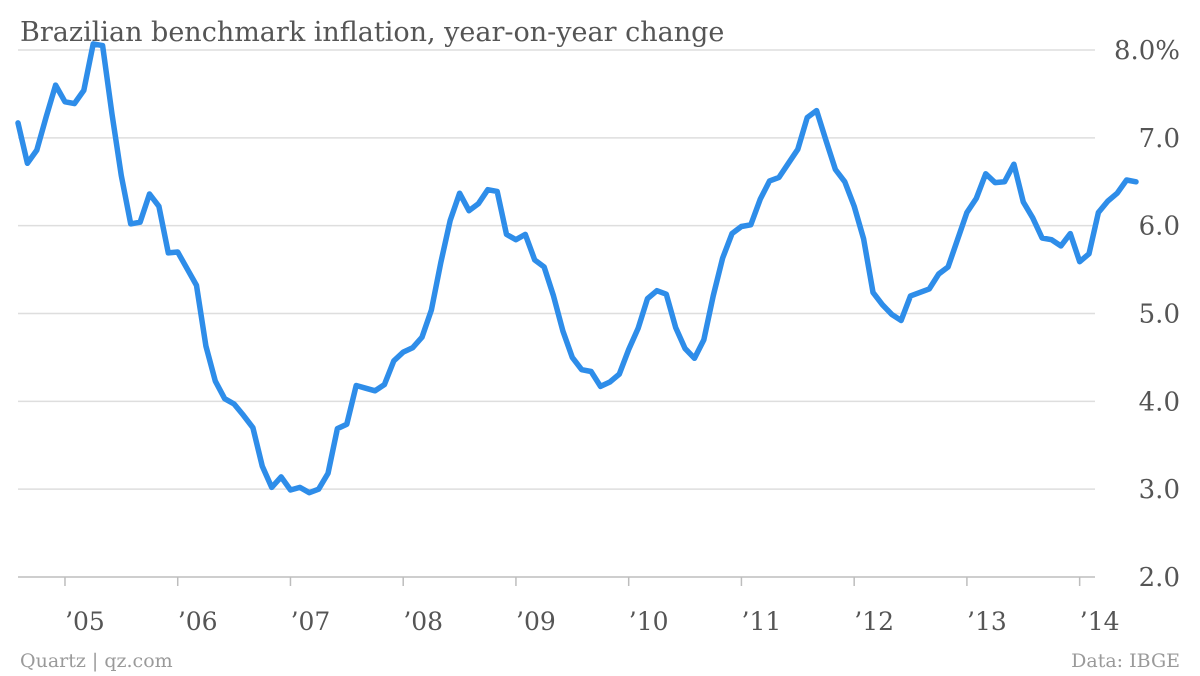  What do you see at coordinates (96, 661) in the screenshot?
I see `source-credit: Quartz | qz.com` at bounding box center [96, 661].